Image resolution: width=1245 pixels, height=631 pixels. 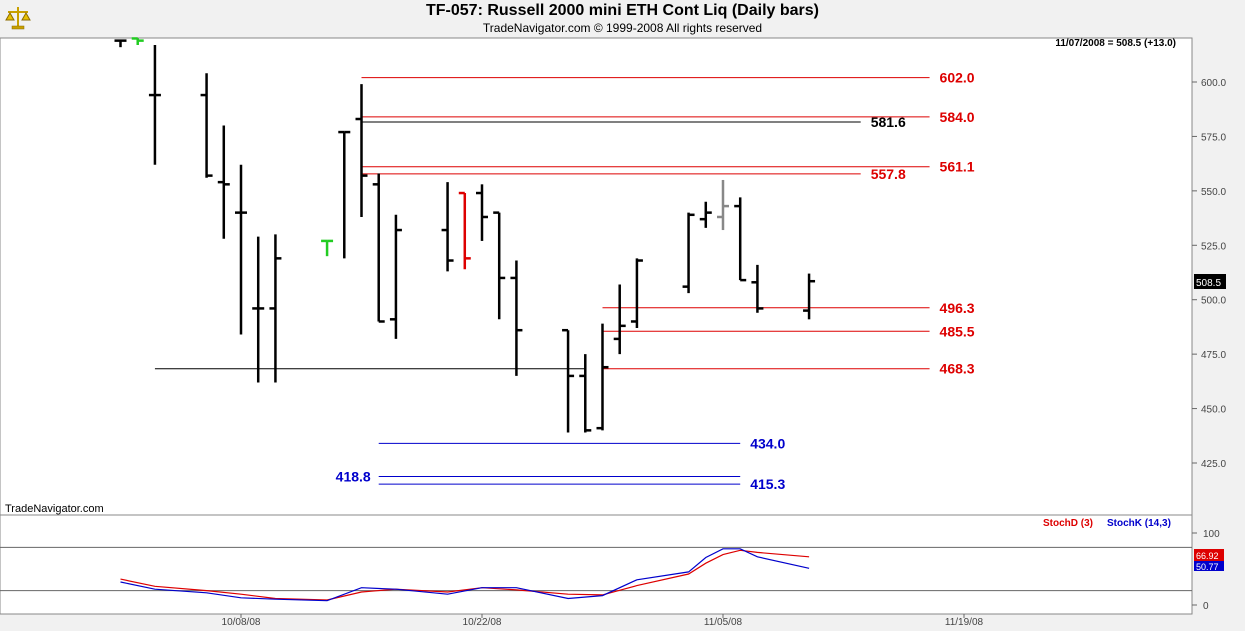 What do you see at coordinates (18, 18) in the screenshot?
I see `trade-navigator-scales-logo-icon` at bounding box center [18, 18].